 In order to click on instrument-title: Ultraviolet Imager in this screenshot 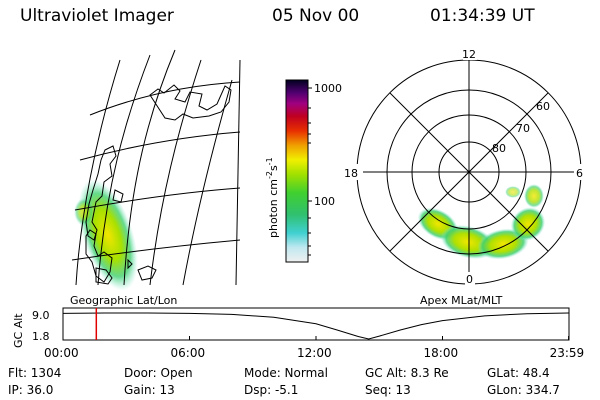, I will do `click(97, 16)`.